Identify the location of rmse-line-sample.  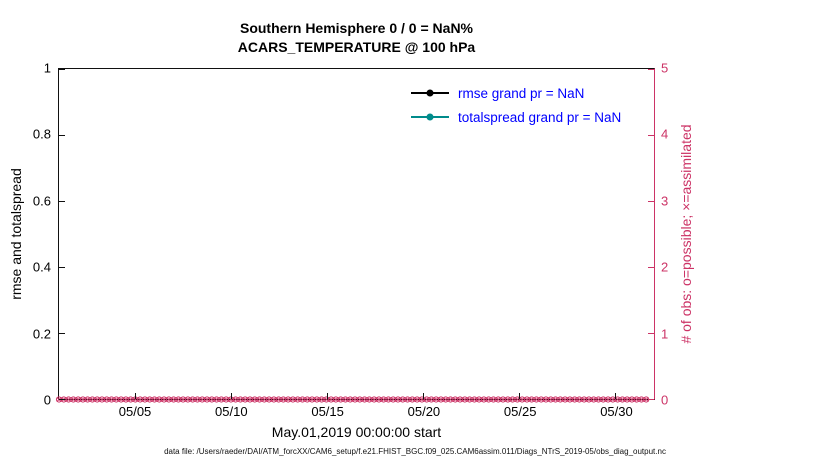
(430, 93).